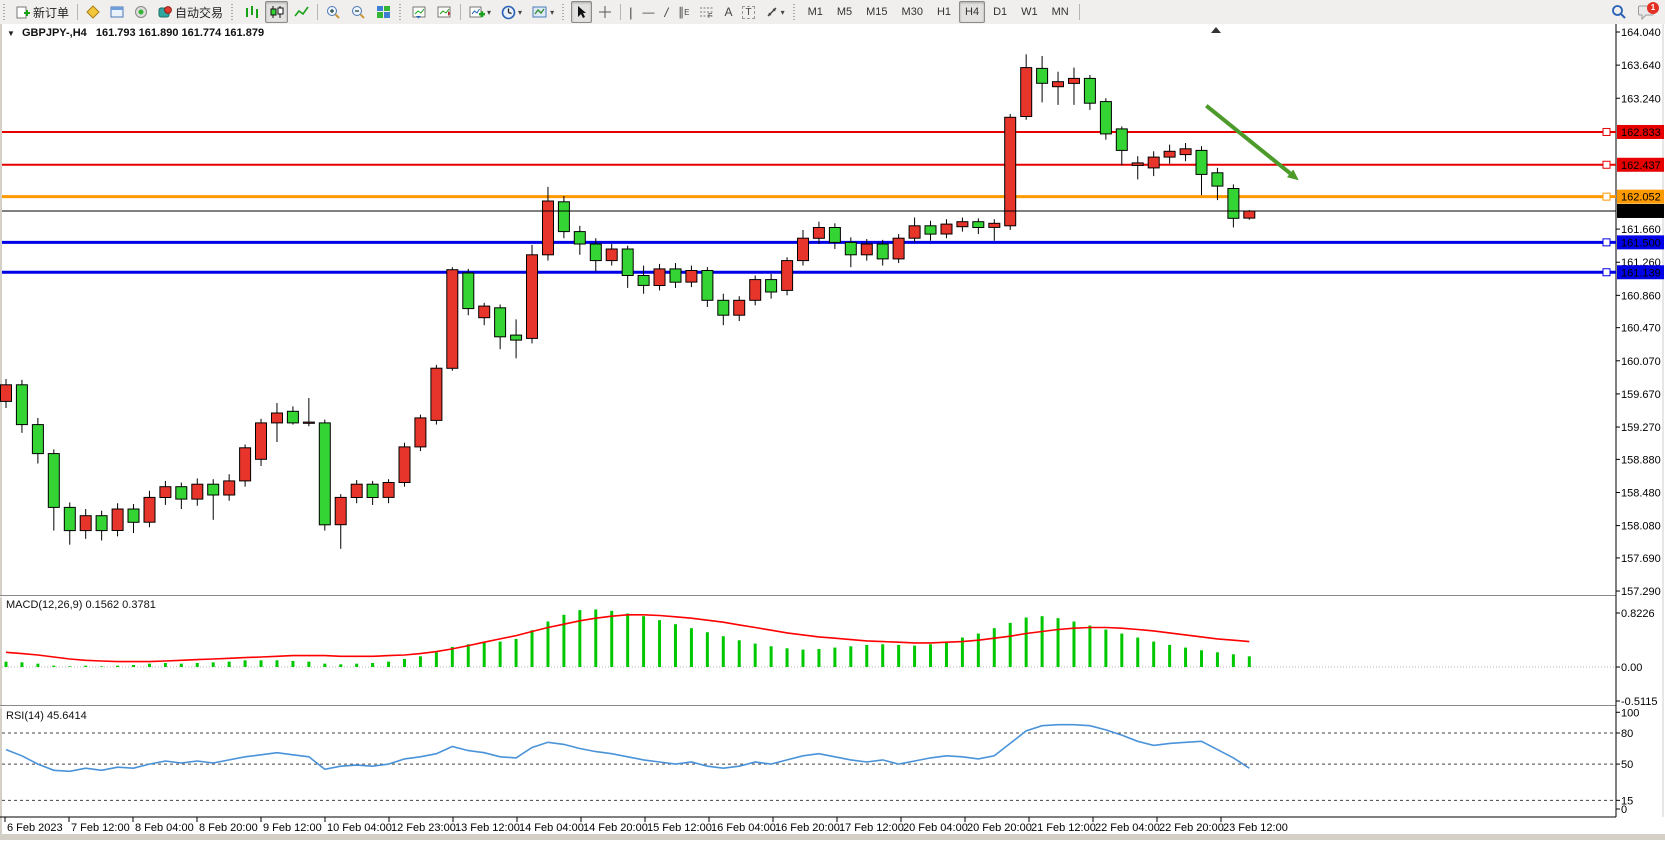 This screenshot has width=1665, height=845. Describe the element at coordinates (728, 12) in the screenshot. I see `text-tool: A` at that location.